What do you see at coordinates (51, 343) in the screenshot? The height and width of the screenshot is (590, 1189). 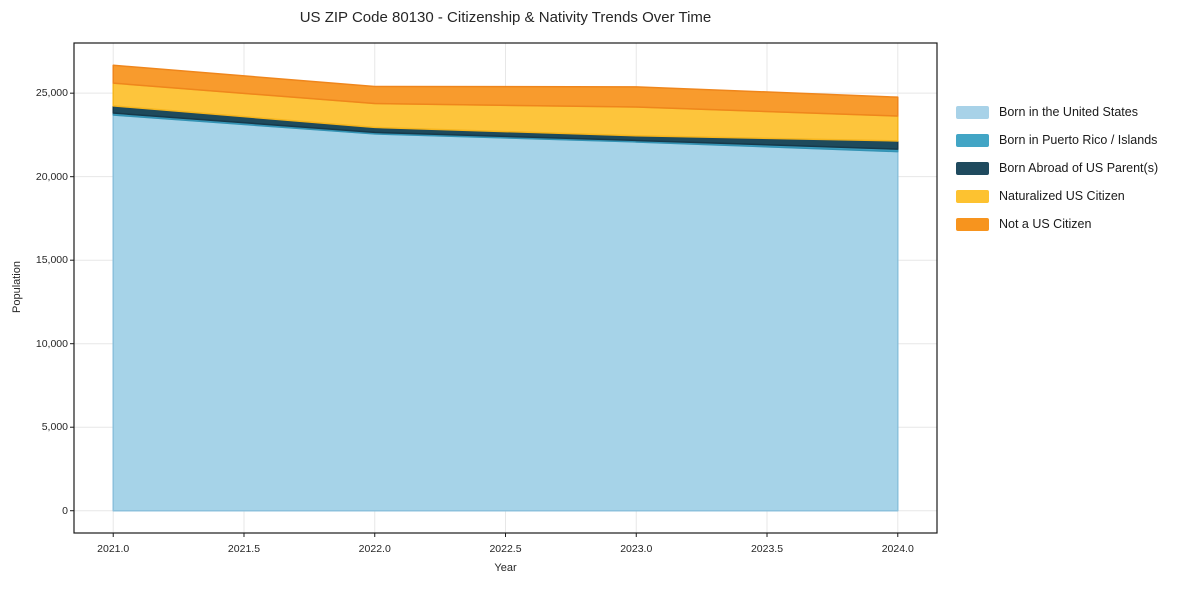 I see `y-tick-label: 10,000` at bounding box center [51, 343].